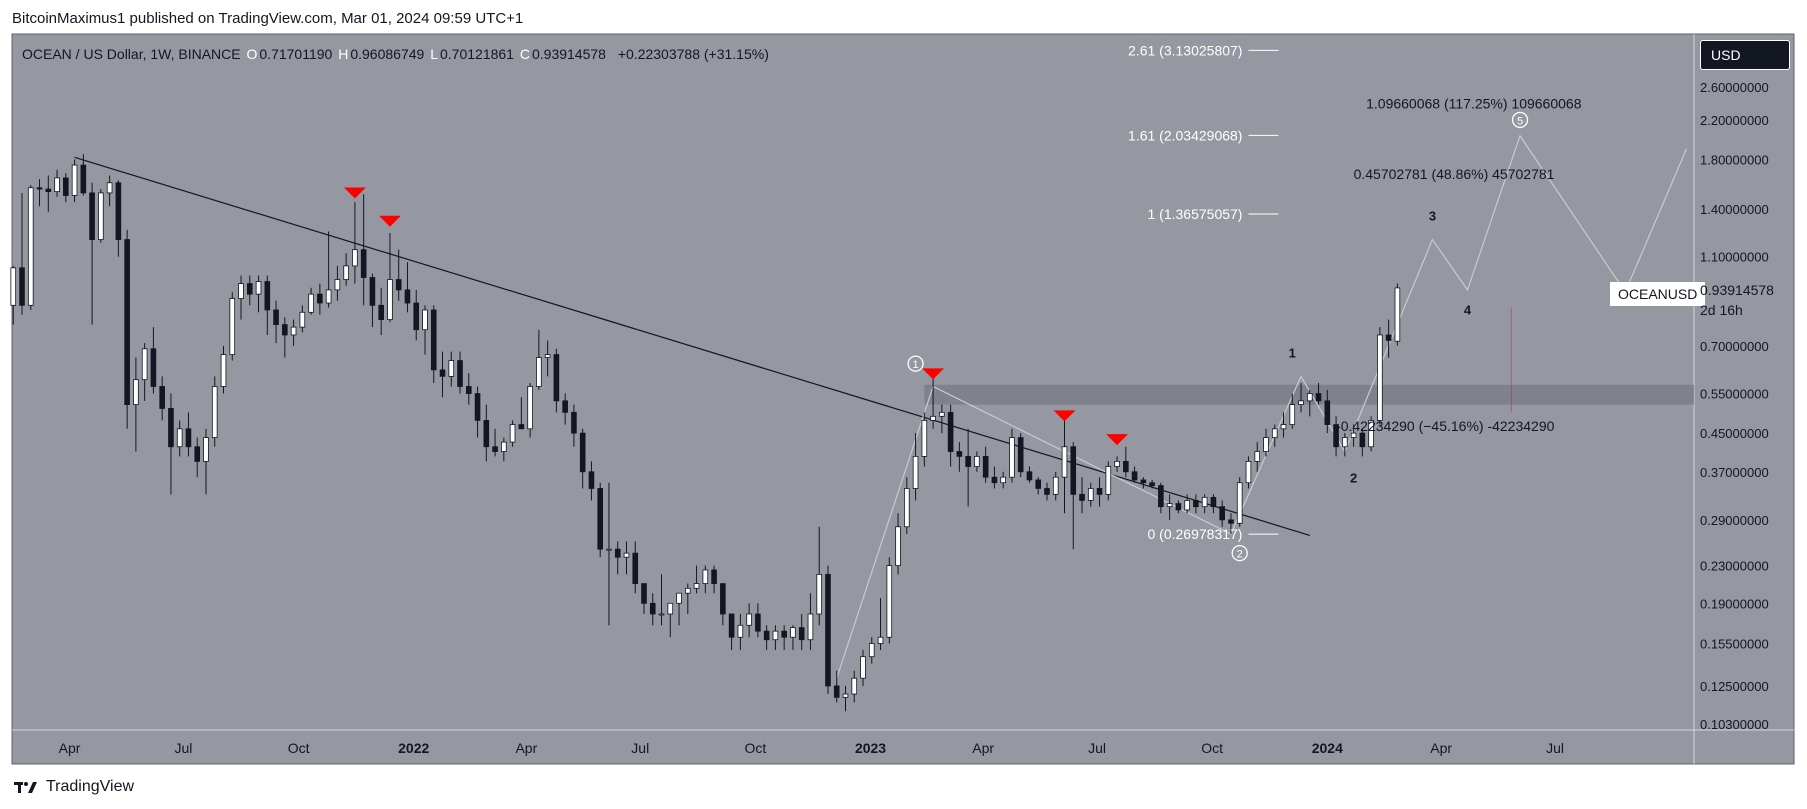 This screenshot has width=1807, height=809. I want to click on legend-low-label: L, so click(434, 54).